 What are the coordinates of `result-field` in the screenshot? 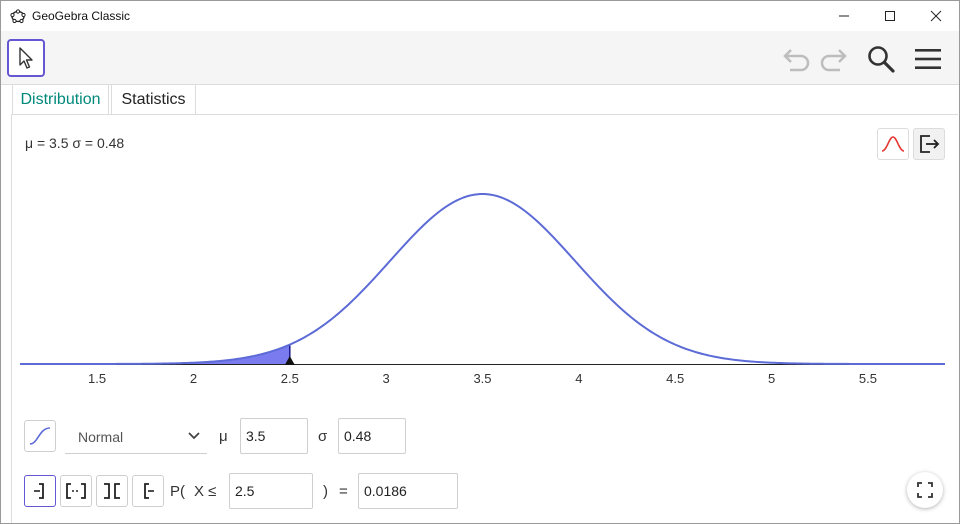 It's located at (408, 491).